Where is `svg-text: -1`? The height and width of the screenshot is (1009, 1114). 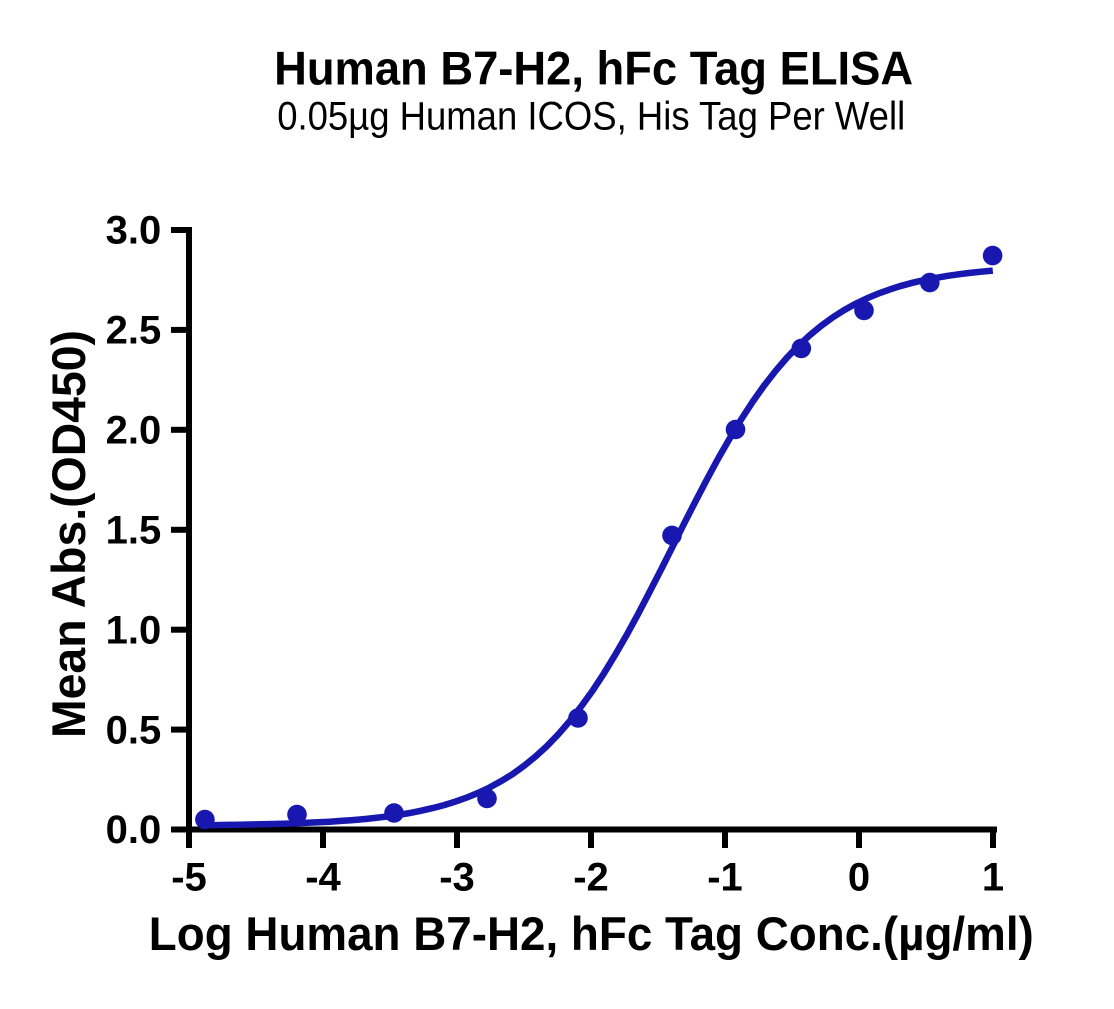 svg-text: -1 is located at coordinates (725, 877).